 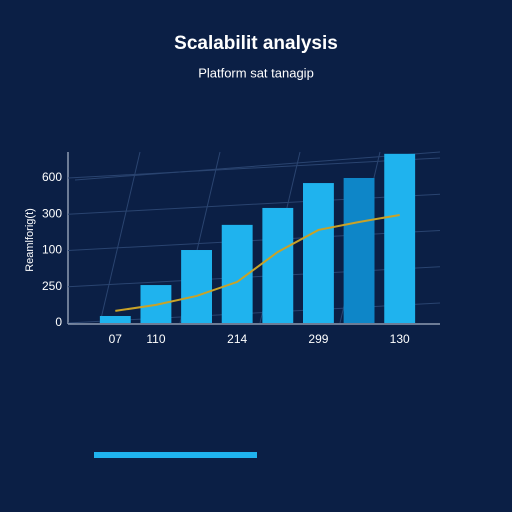 What do you see at coordinates (256, 72) in the screenshot?
I see `chart-subtitle: Platform sat tanagip` at bounding box center [256, 72].